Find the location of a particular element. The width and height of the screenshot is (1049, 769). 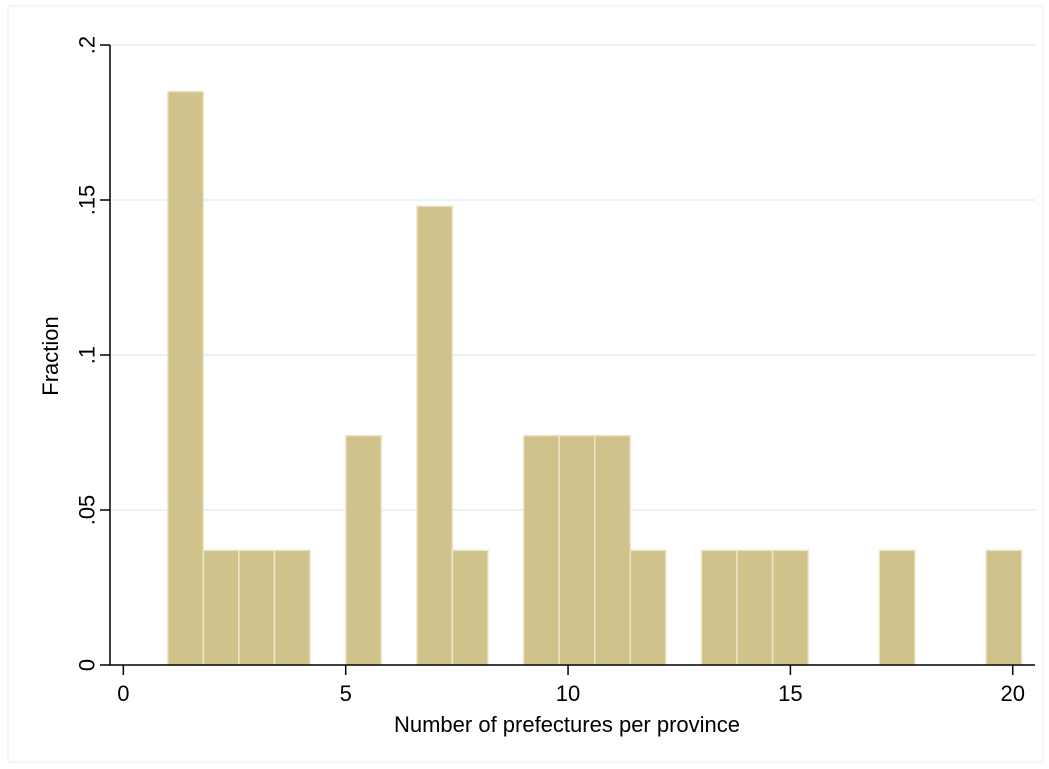

y-tick-label-1: .05 is located at coordinates (87, 510).